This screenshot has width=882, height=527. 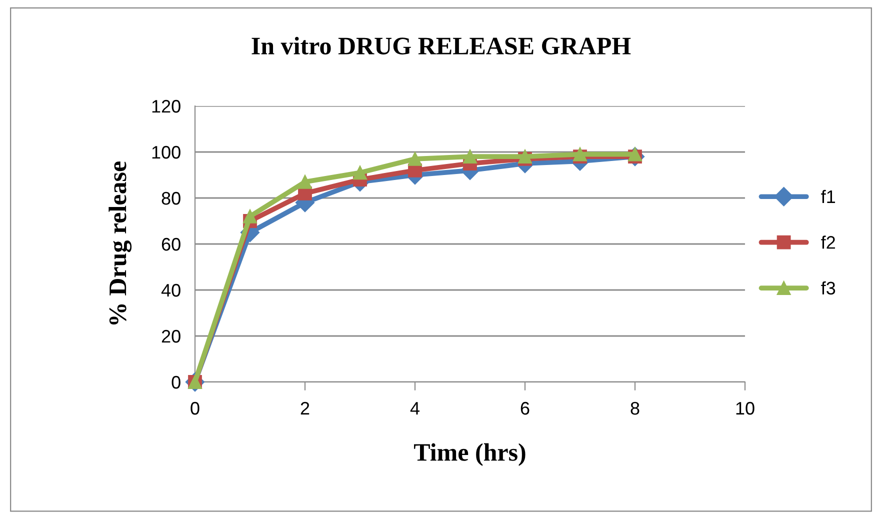 I want to click on legend-label: f1, so click(x=828, y=196).